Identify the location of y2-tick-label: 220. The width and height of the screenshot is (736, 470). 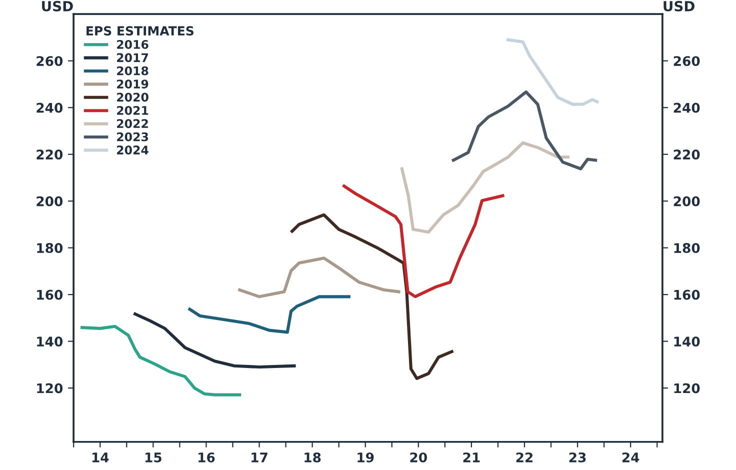
(687, 155).